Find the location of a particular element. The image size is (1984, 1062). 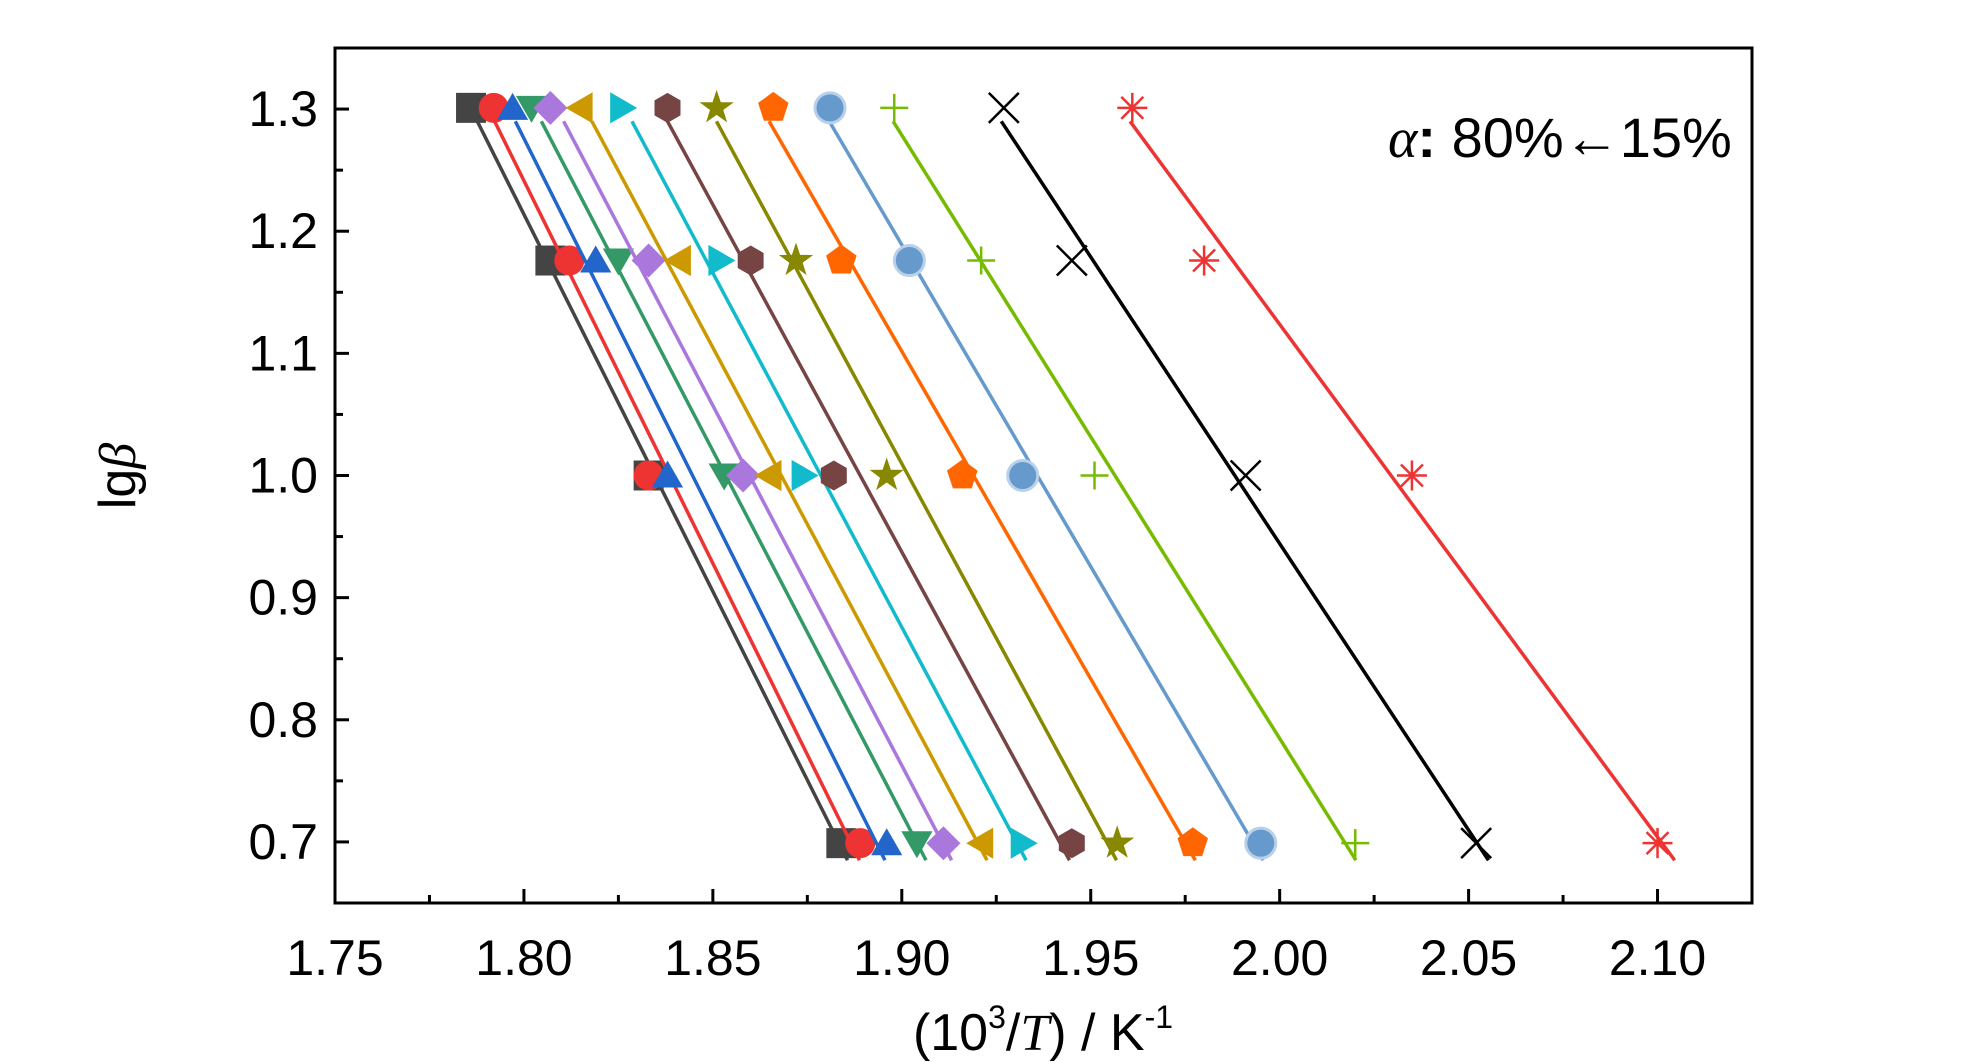

series-1-fit-line is located at coordinates (662, 491).